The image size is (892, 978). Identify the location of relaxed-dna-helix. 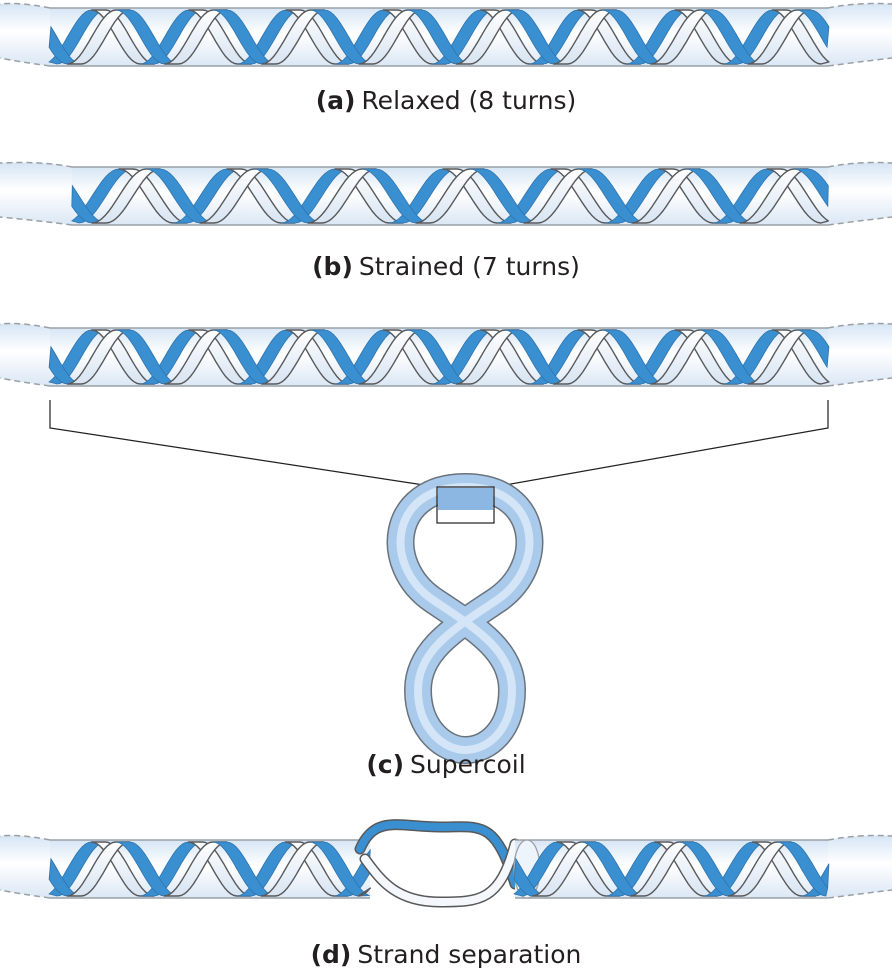
(446, 34).